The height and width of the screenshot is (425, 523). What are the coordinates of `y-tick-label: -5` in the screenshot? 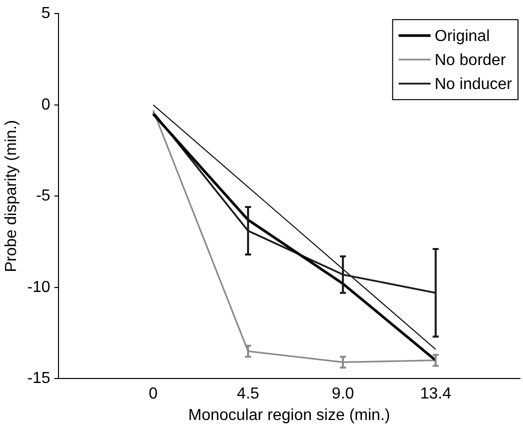 It's located at (43, 196).